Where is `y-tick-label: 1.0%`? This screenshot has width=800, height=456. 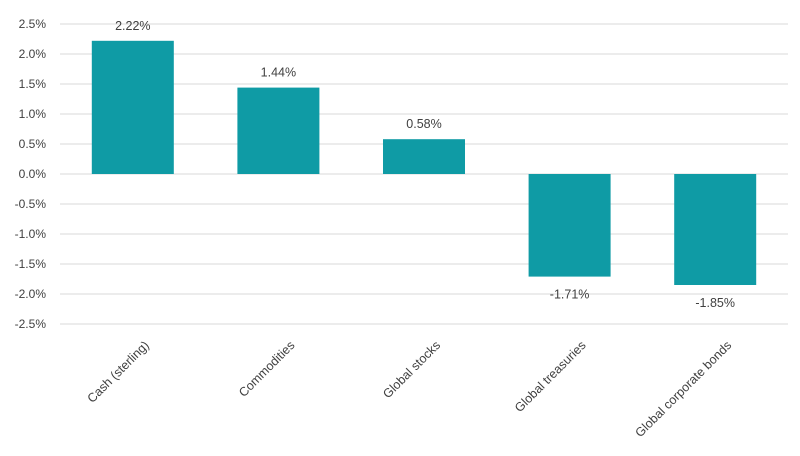 y-tick-label: 1.0% is located at coordinates (33, 114).